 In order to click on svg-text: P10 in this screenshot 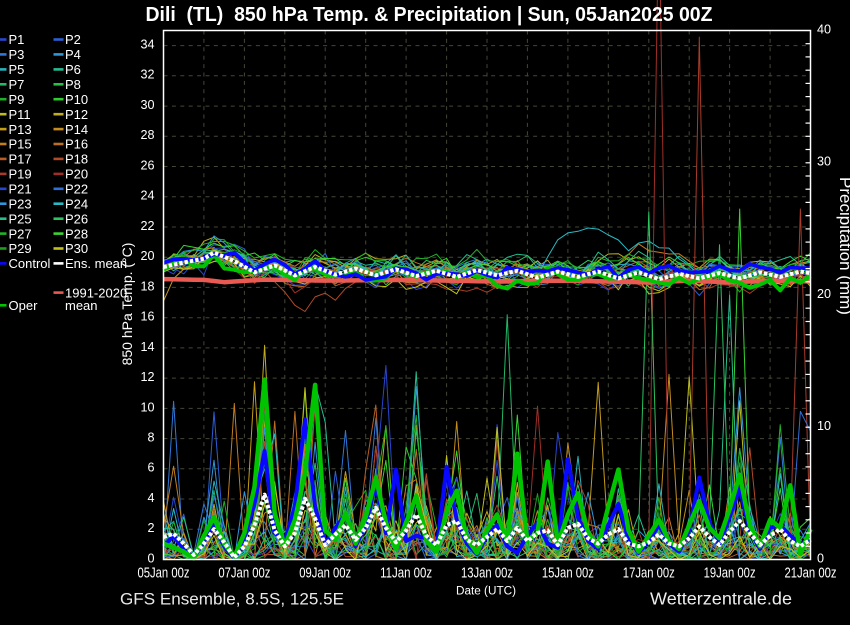, I will do `click(76, 99)`.